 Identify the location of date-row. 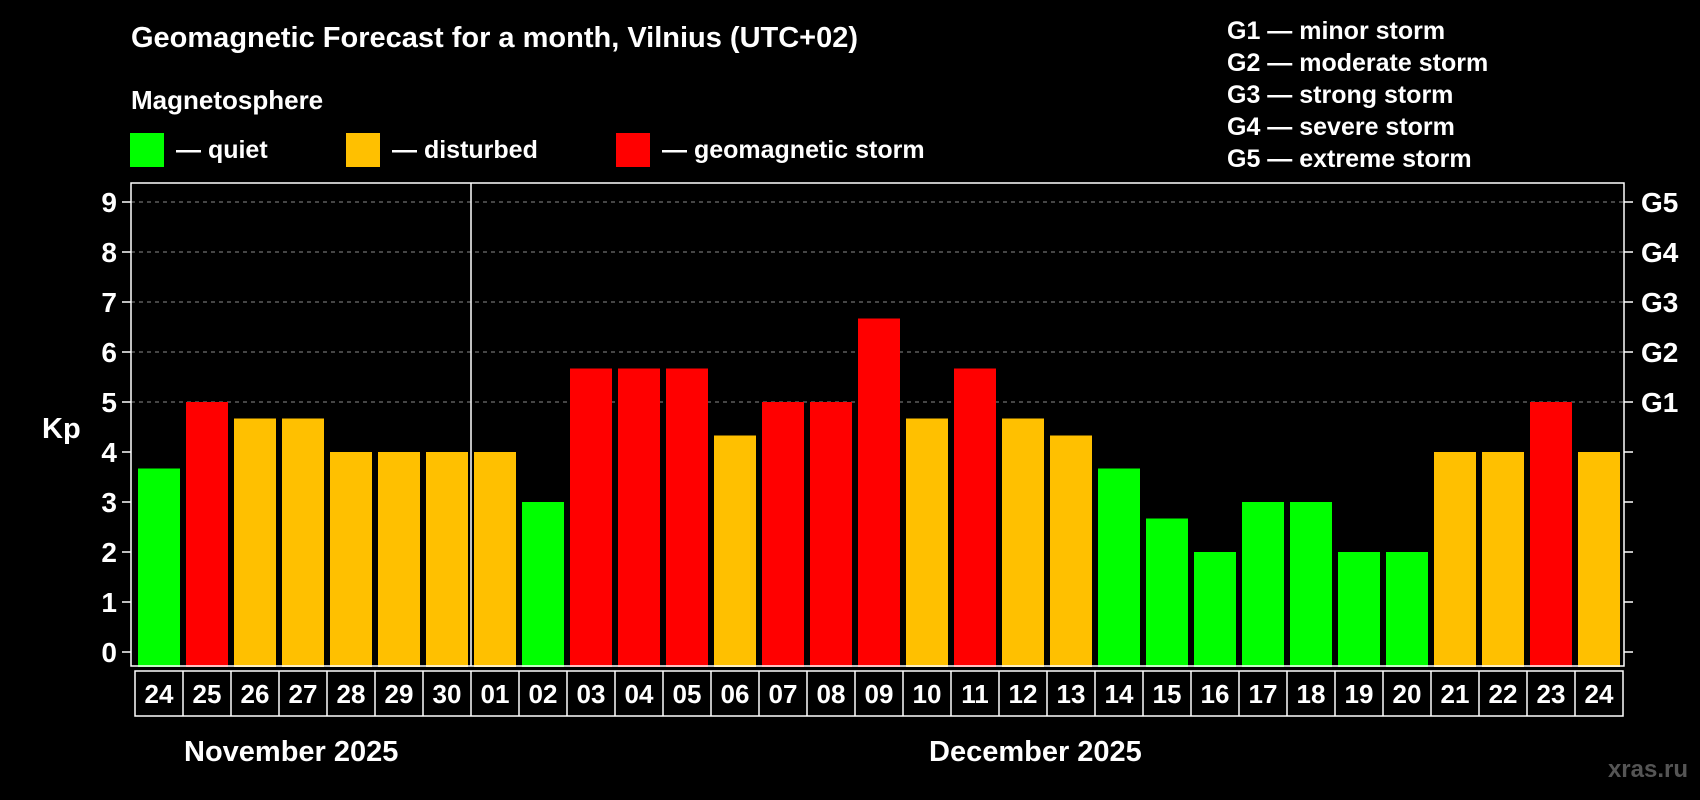
(879, 693).